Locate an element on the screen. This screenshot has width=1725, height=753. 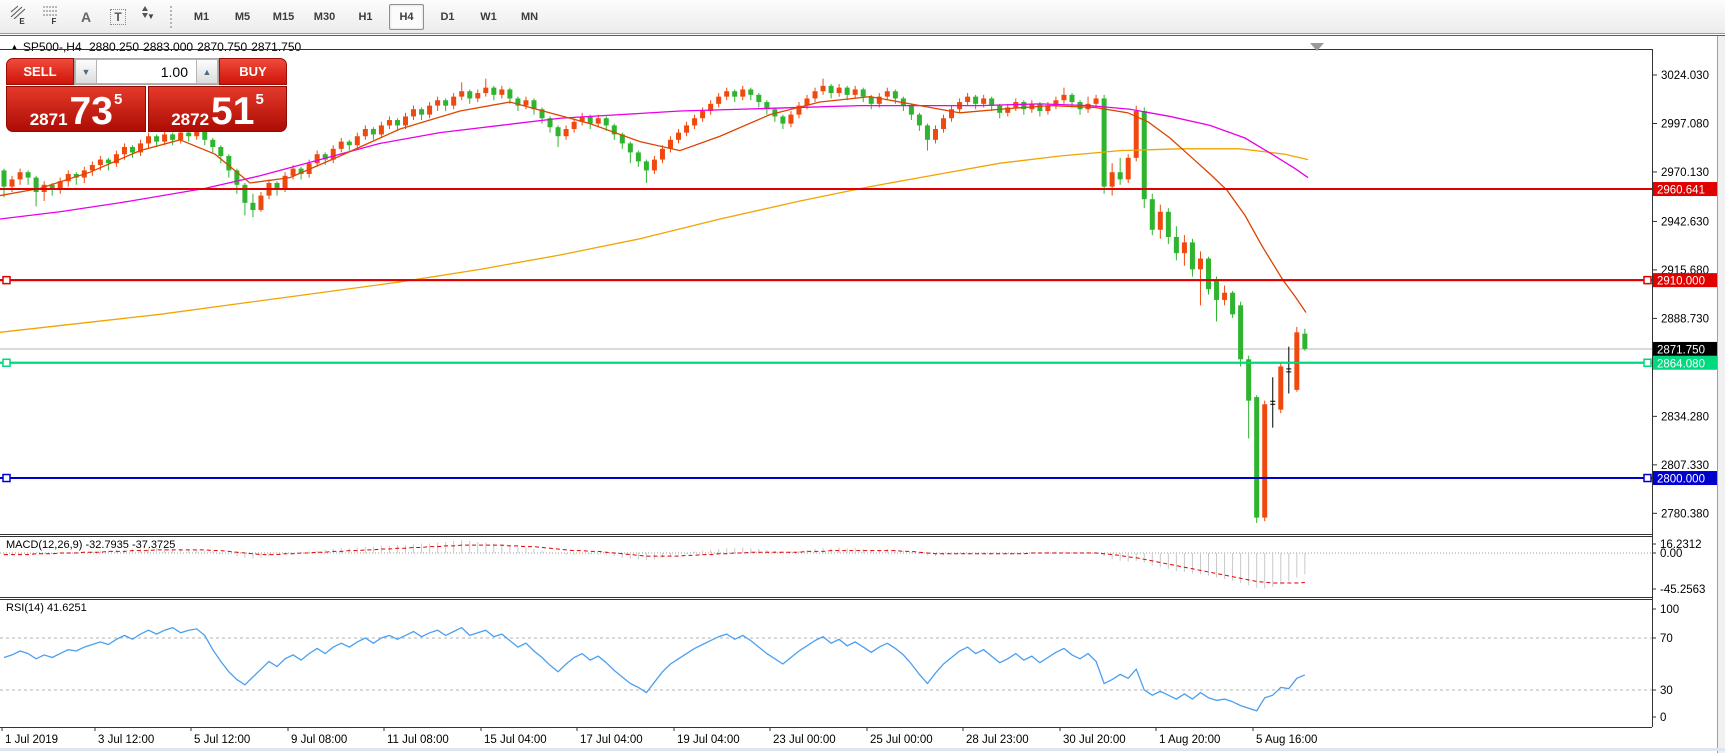
price-axis-label: 2888.730 is located at coordinates (1685, 319).